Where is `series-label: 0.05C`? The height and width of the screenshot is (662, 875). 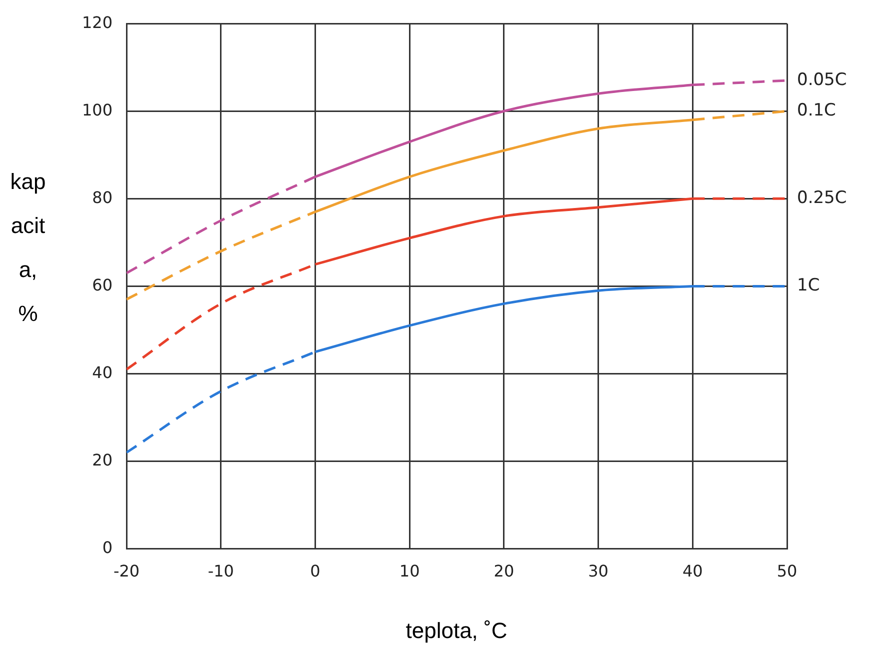 series-label: 0.05C is located at coordinates (822, 80).